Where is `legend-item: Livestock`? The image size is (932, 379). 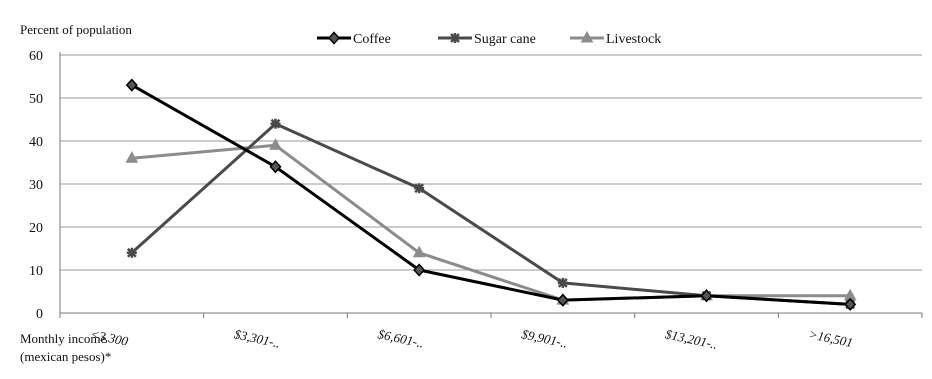
legend-item: Livestock is located at coordinates (615, 38).